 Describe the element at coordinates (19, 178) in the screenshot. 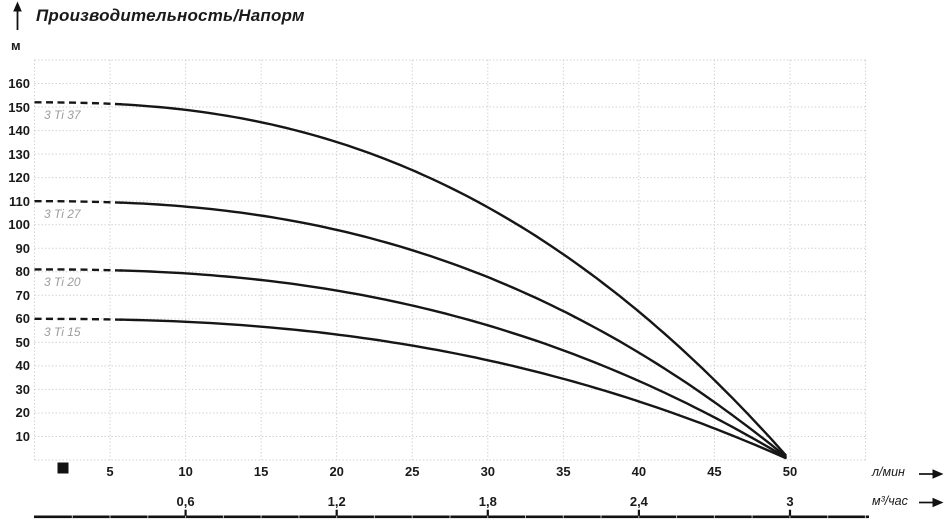

I see `y-tick-label: 120` at that location.